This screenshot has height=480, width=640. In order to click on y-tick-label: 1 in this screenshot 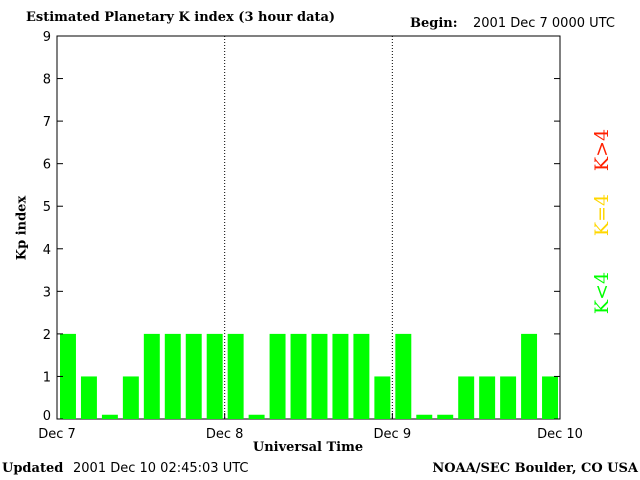, I will do `click(47, 377)`.